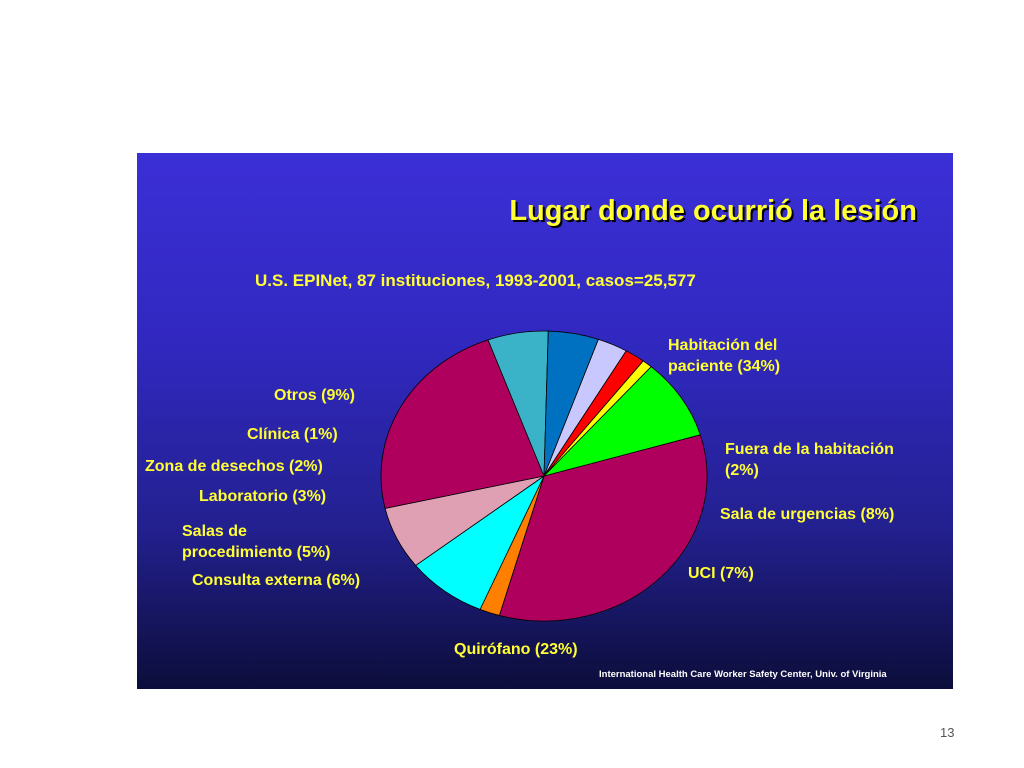 The image size is (1024, 768). What do you see at coordinates (723, 345) in the screenshot?
I see `slice-label-line: Habitación del` at bounding box center [723, 345].